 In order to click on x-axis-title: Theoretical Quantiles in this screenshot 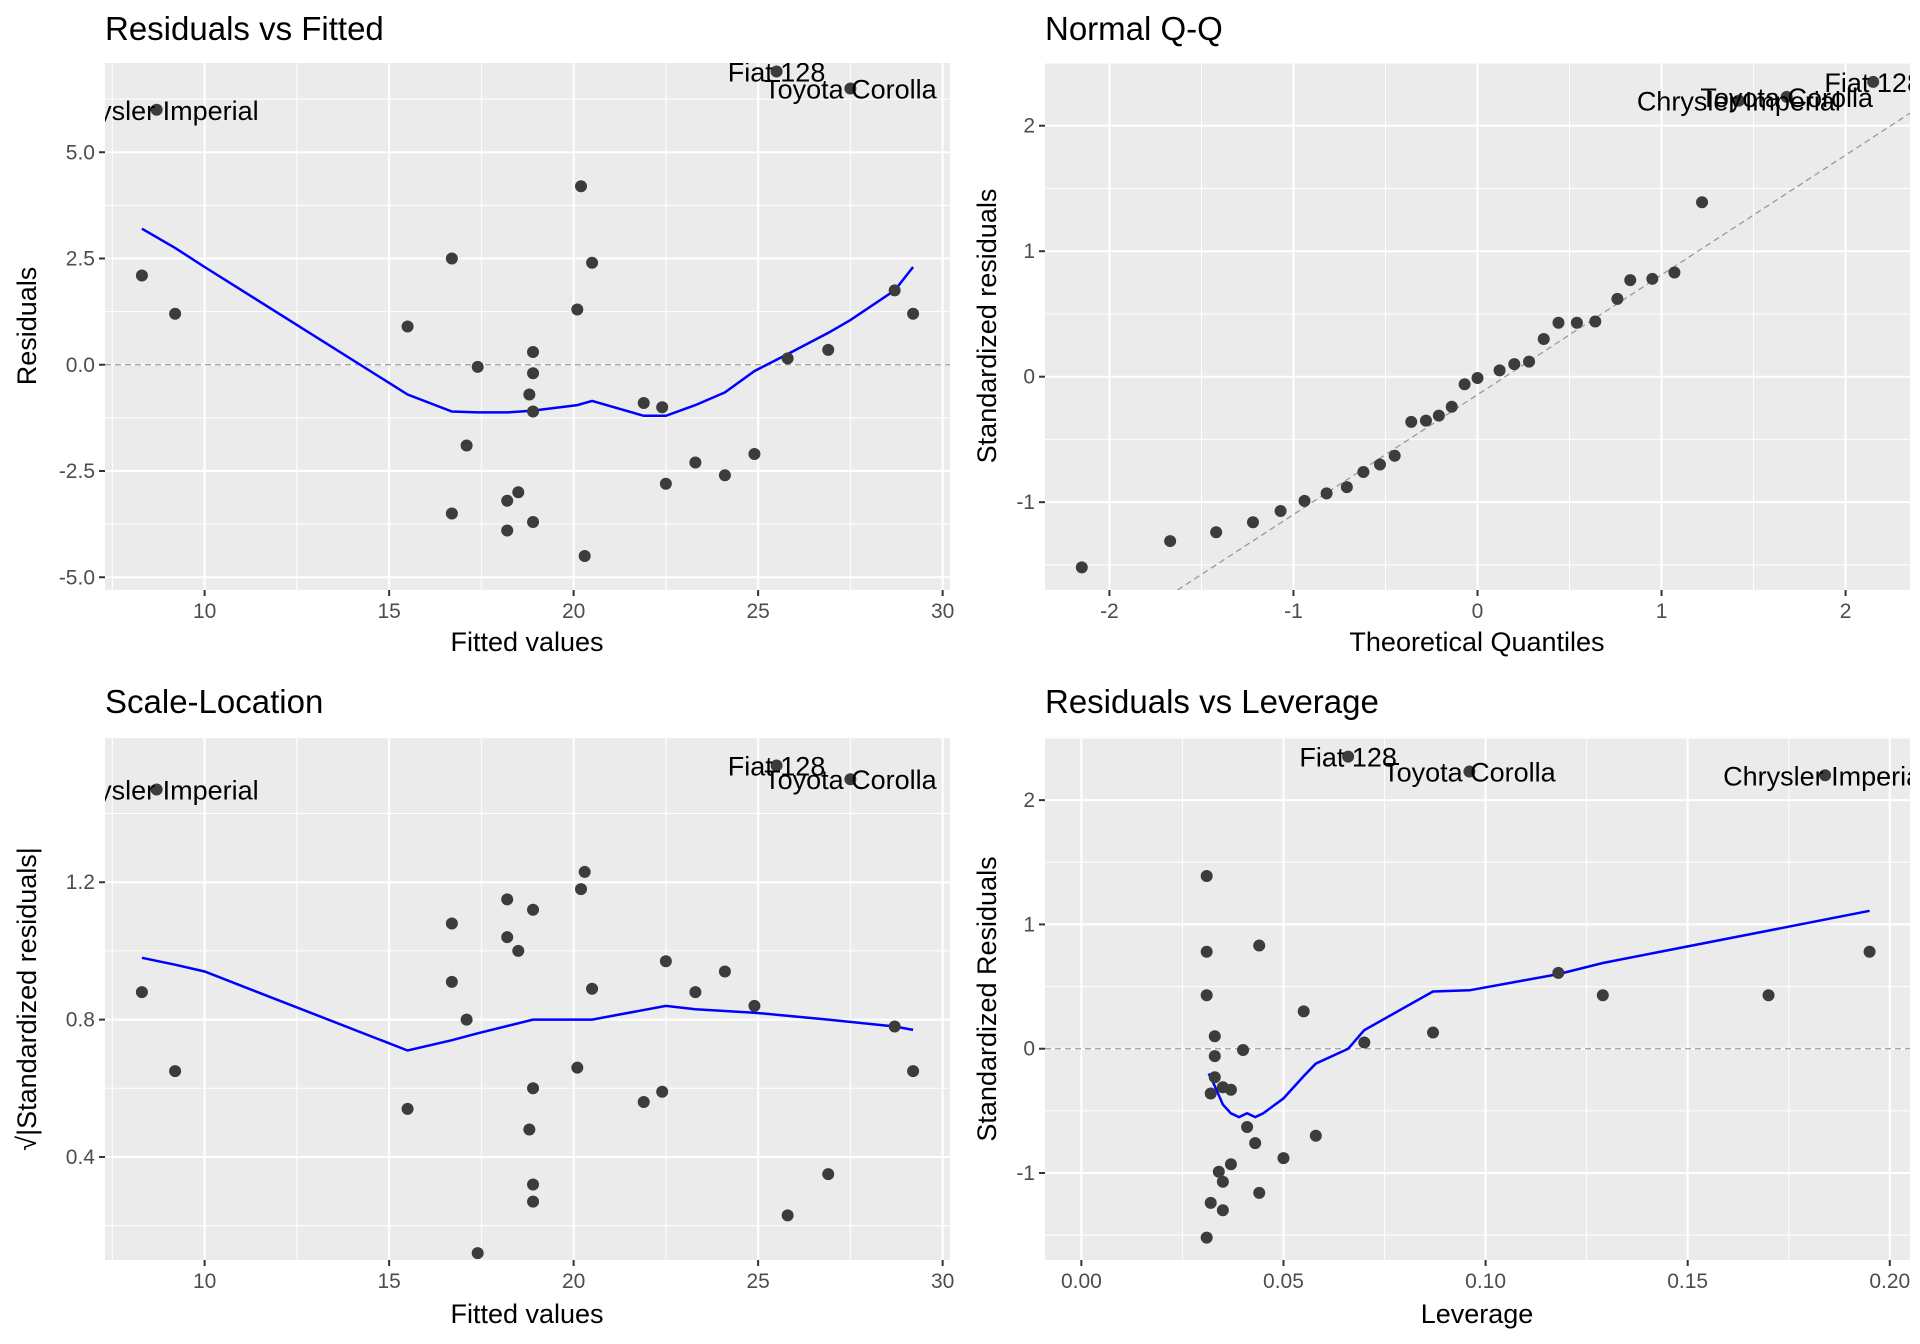, I will do `click(1476, 642)`.